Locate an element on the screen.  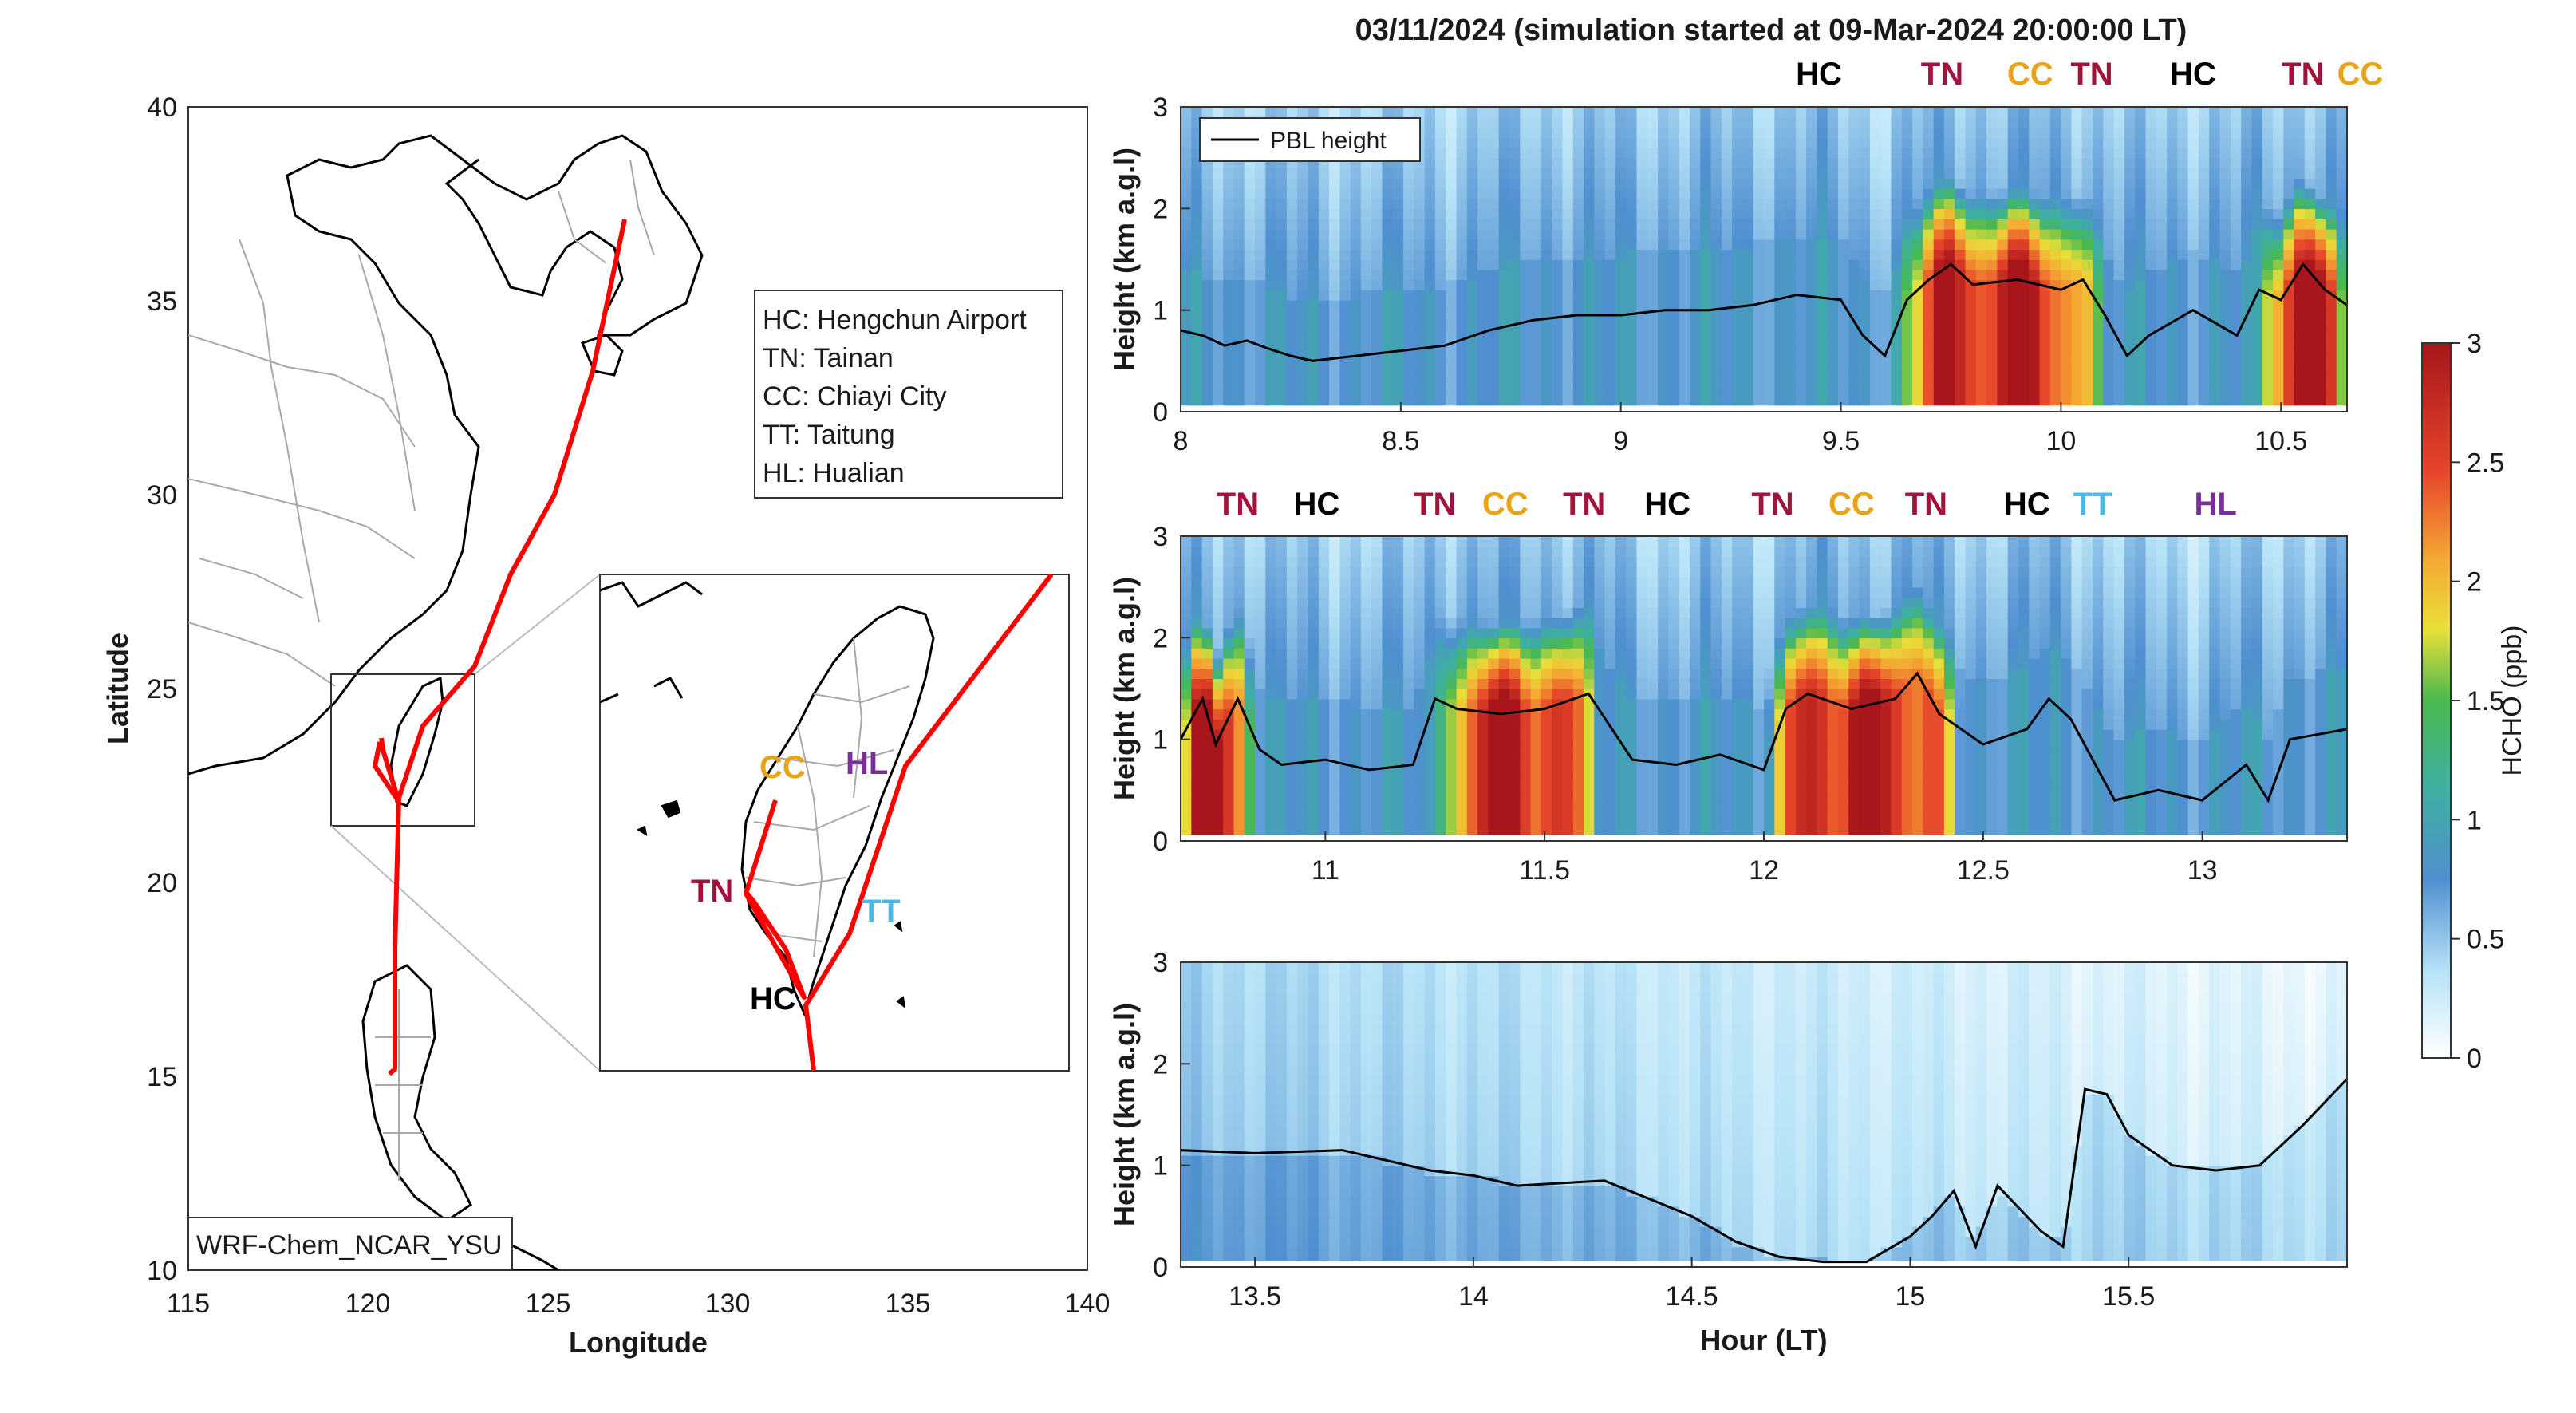
inset-label-hc: HC is located at coordinates (773, 998).